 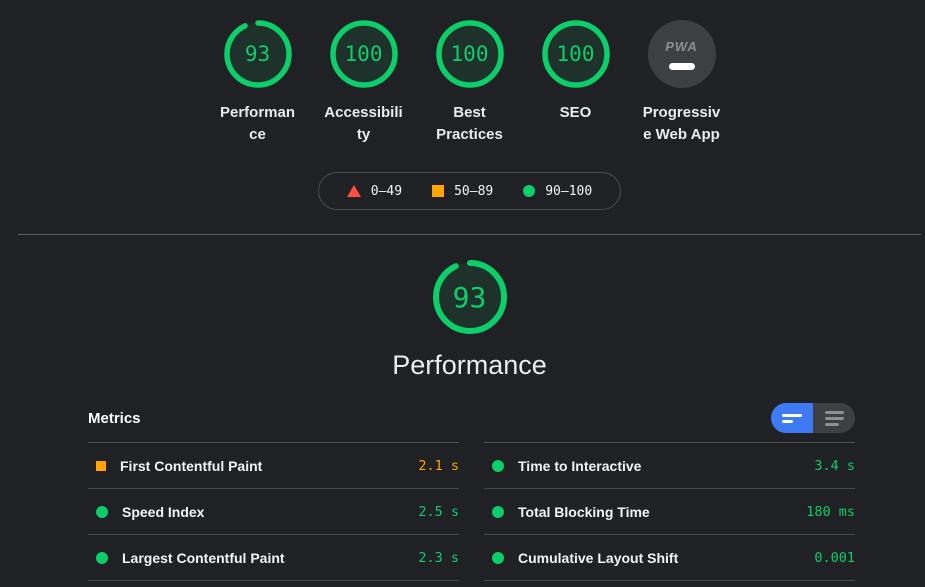 I want to click on metric-name: Total Blocking Time, so click(x=584, y=511).